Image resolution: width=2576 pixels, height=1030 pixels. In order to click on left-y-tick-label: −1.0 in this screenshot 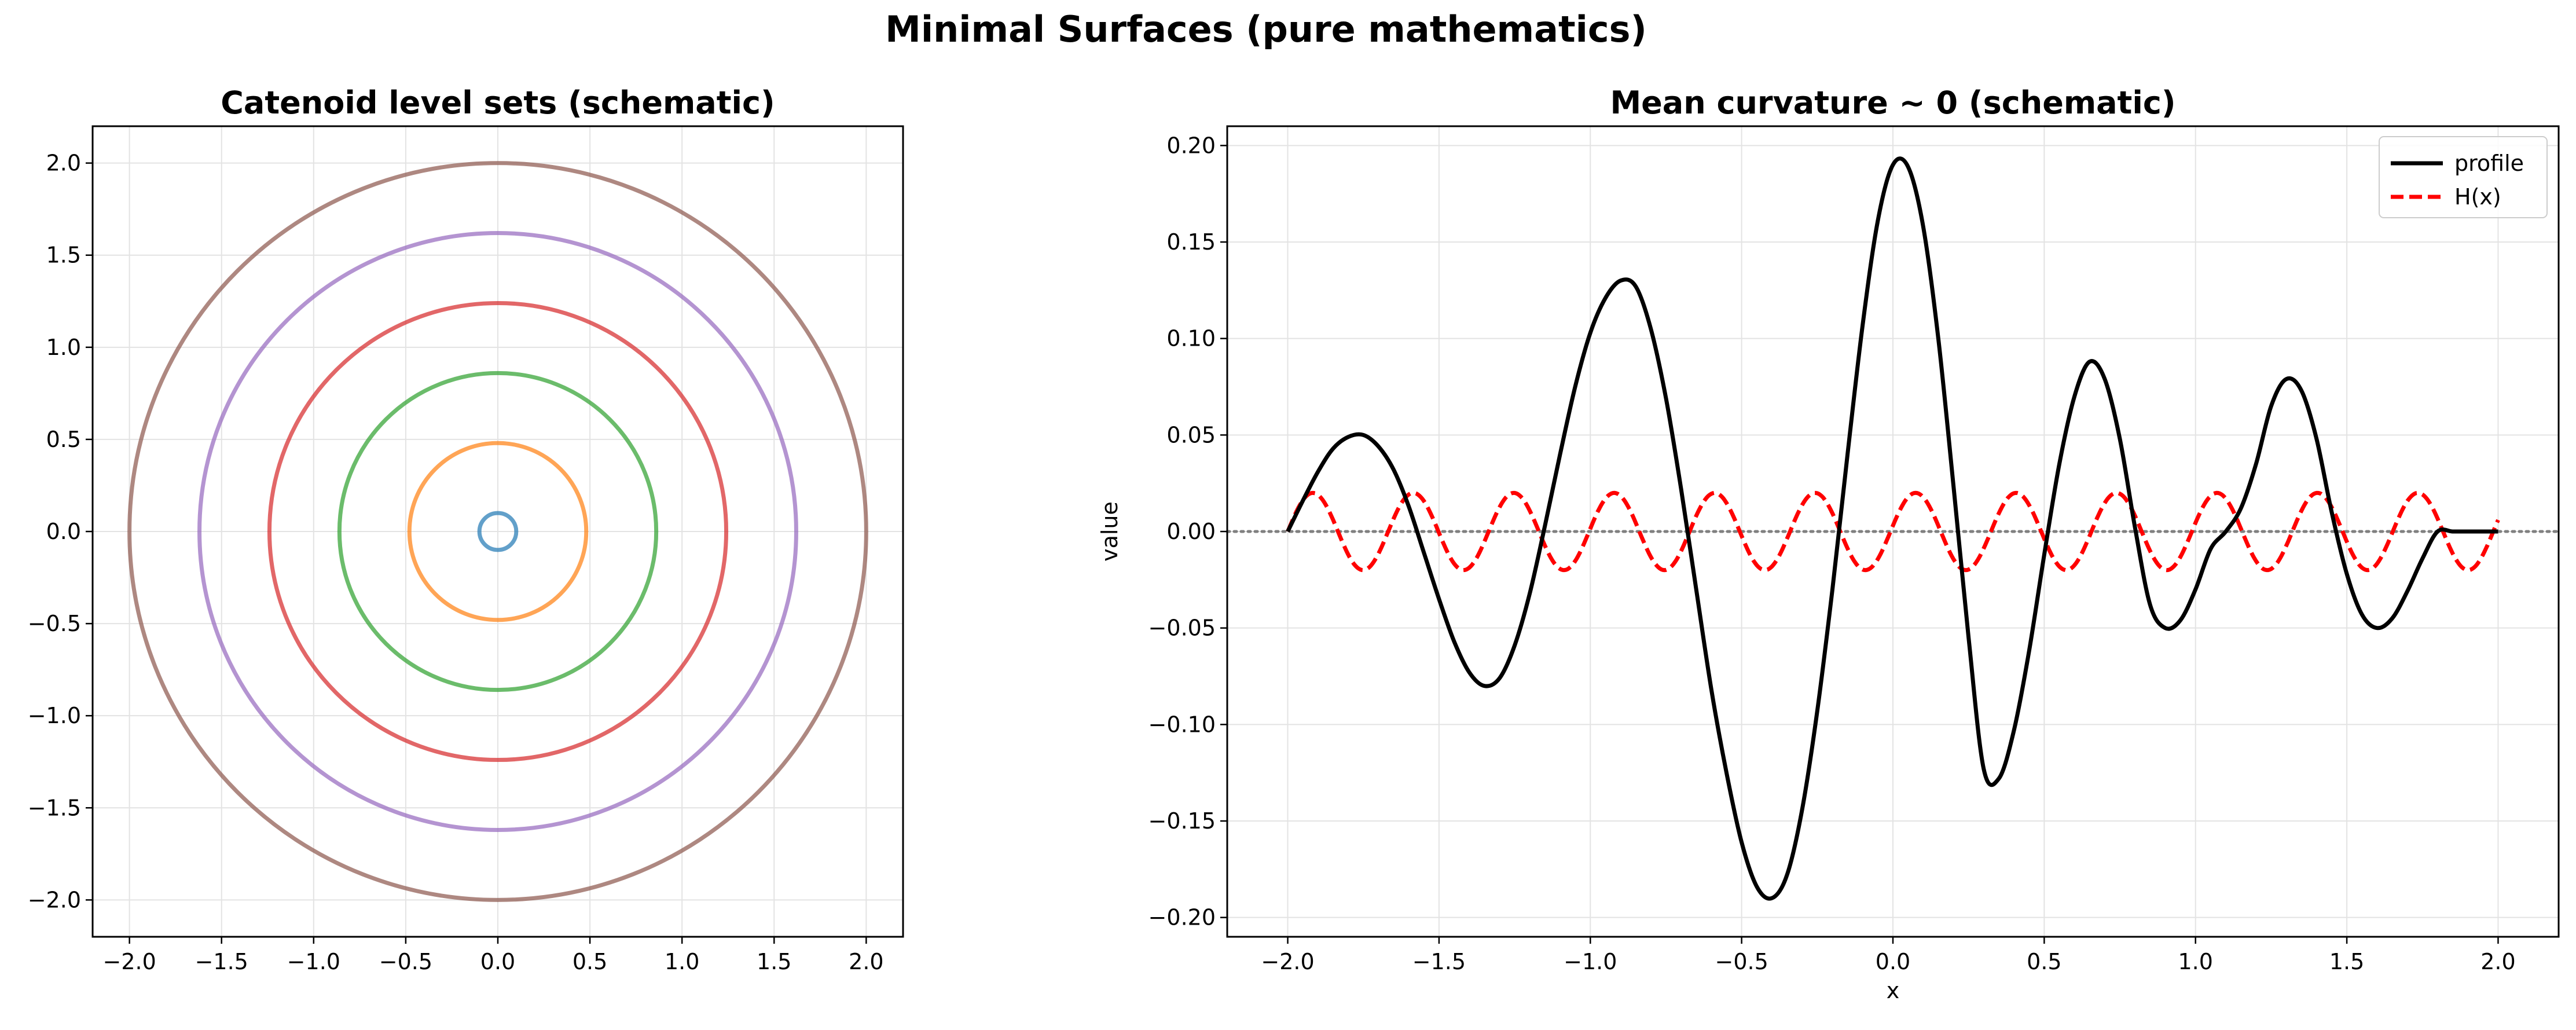, I will do `click(54, 715)`.